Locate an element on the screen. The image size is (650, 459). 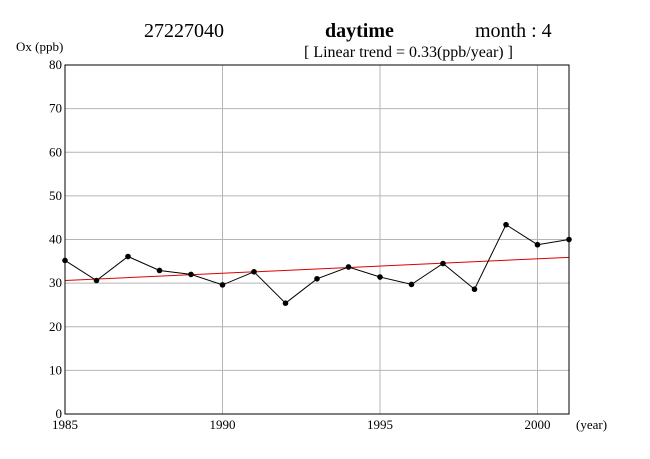
trend-line is located at coordinates (317, 269).